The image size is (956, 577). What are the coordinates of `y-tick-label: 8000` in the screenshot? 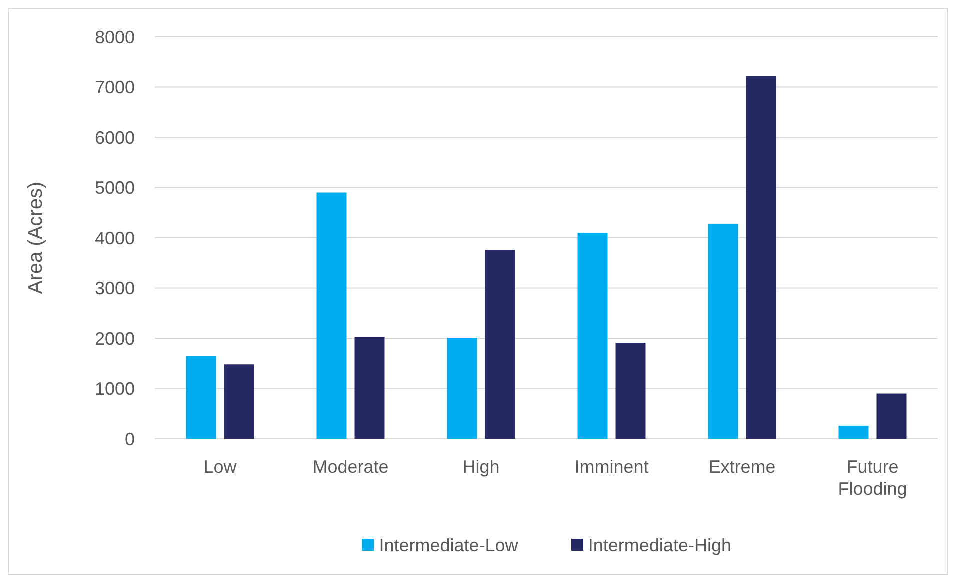 It's located at (114, 37).